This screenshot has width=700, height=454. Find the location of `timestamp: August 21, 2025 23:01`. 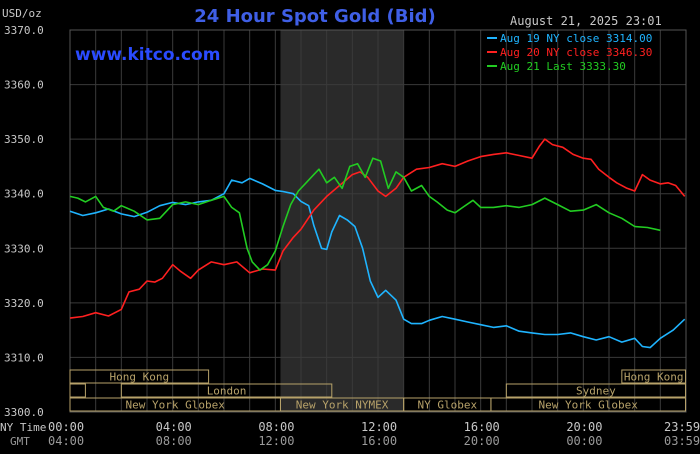

timestamp: August 21, 2025 23:01 is located at coordinates (586, 21).